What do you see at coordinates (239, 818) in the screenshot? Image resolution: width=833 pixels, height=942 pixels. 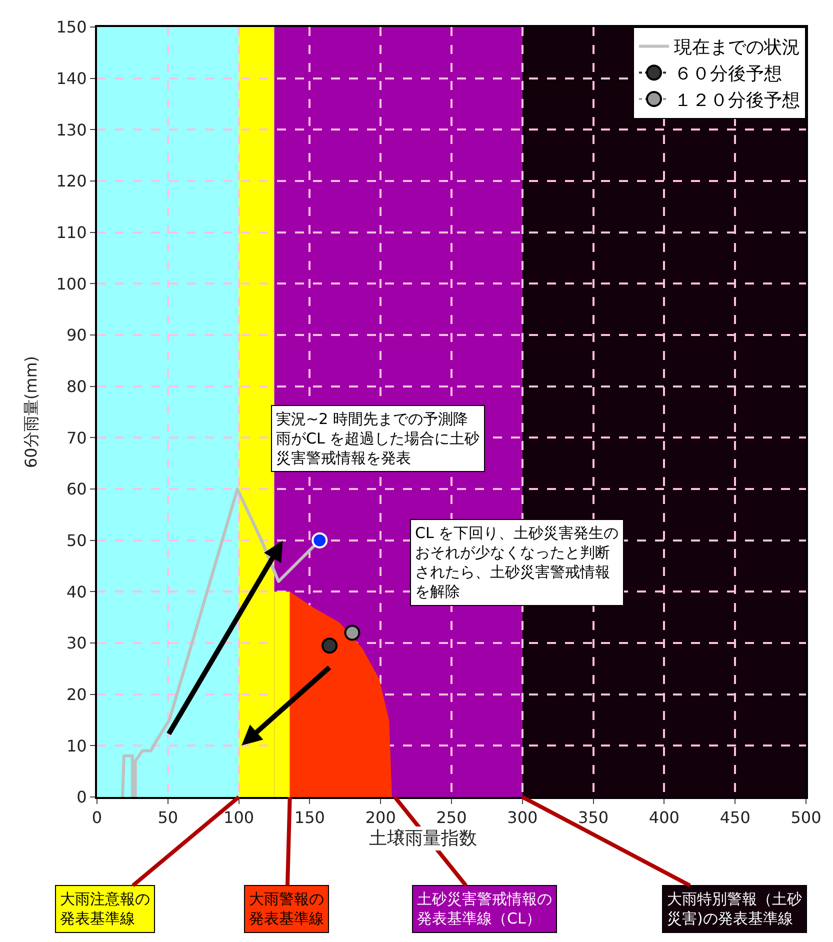 I see `x-tick-label: 100` at bounding box center [239, 818].